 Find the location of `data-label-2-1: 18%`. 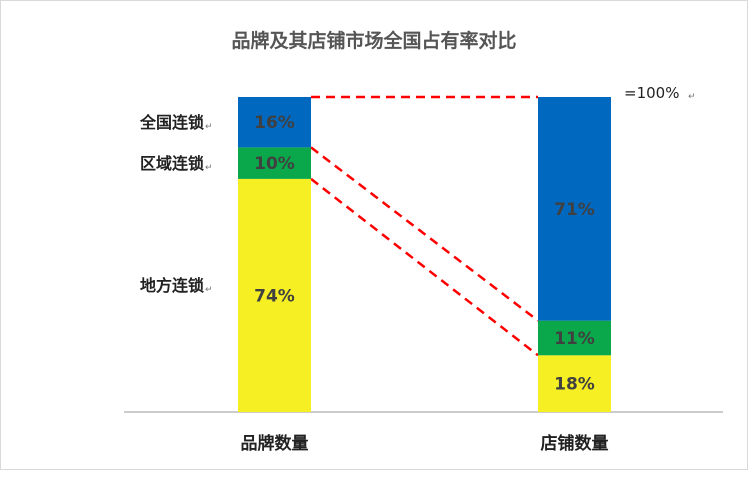

data-label-2-1: 18% is located at coordinates (574, 385).